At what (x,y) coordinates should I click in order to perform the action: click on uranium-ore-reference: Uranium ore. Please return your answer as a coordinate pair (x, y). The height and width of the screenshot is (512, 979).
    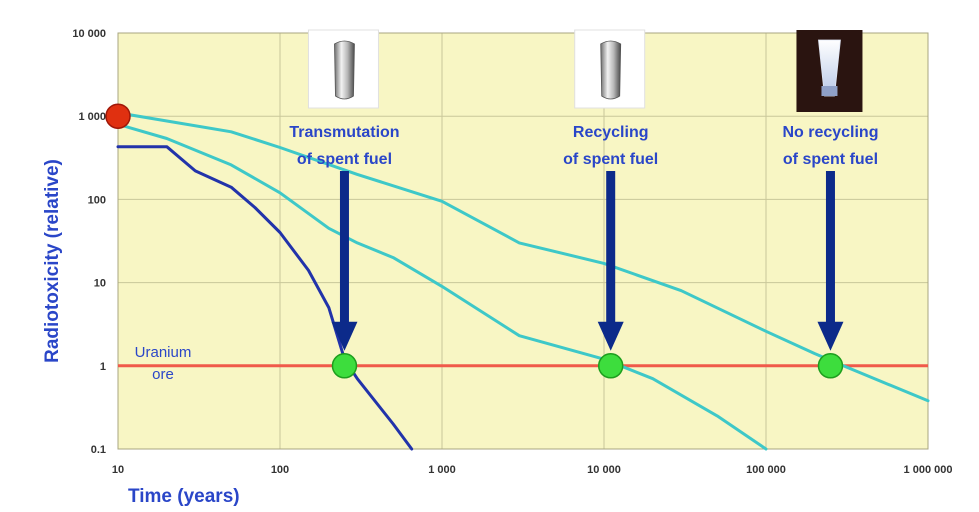
    Looking at the image, I should click on (523, 363).